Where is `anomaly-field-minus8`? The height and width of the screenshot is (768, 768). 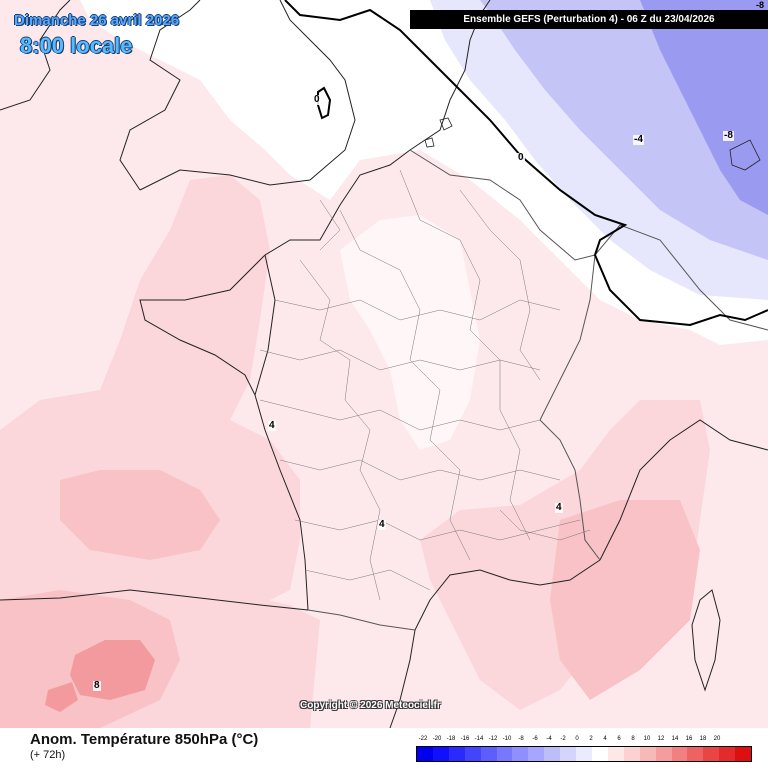
anomaly-field-minus8 is located at coordinates (704, 107).